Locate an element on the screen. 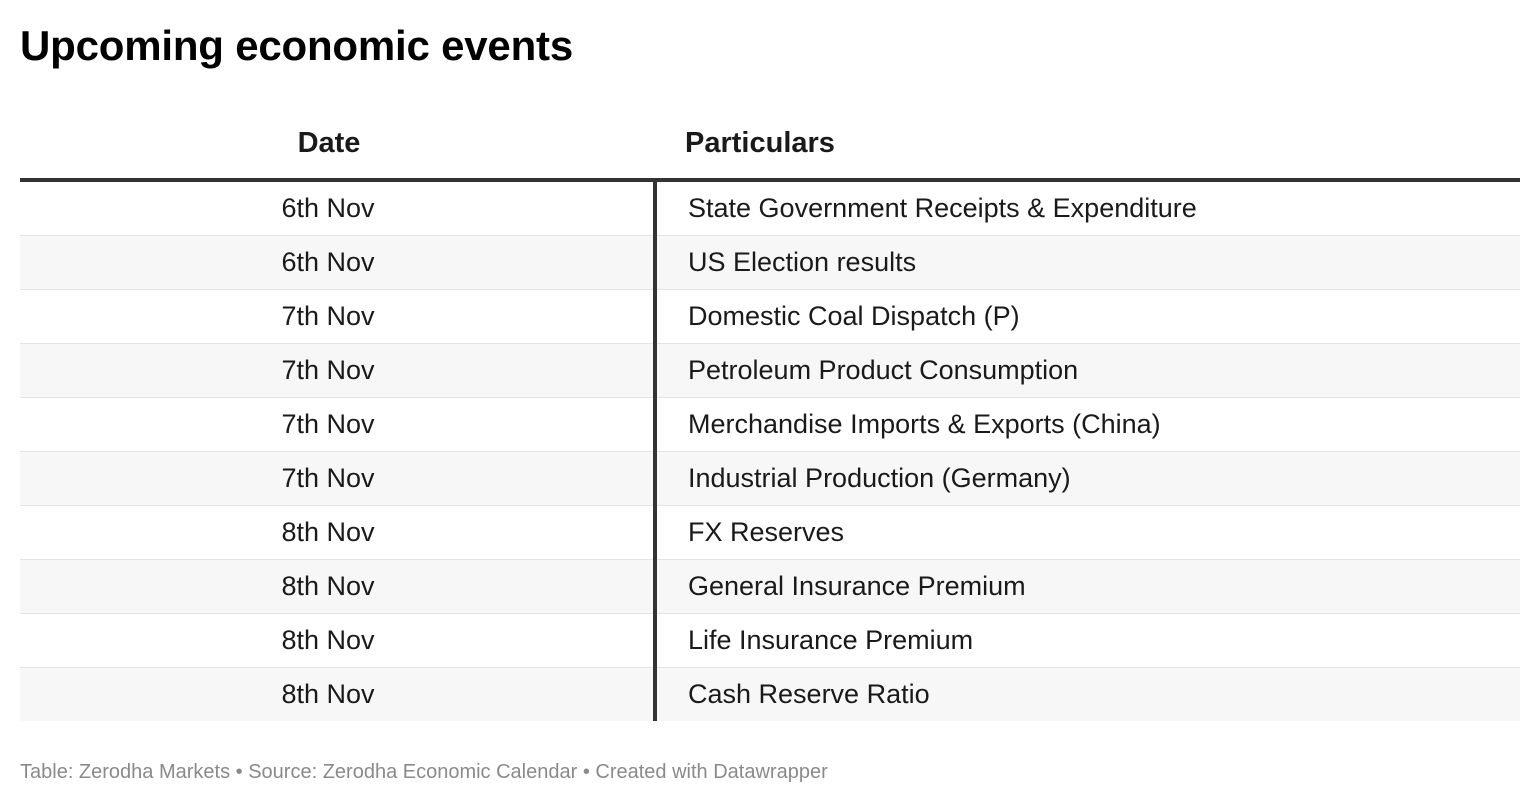 Image resolution: width=1540 pixels, height=806 pixels. table-row: 8th Nov Life Insurance Premium is located at coordinates (770, 640).